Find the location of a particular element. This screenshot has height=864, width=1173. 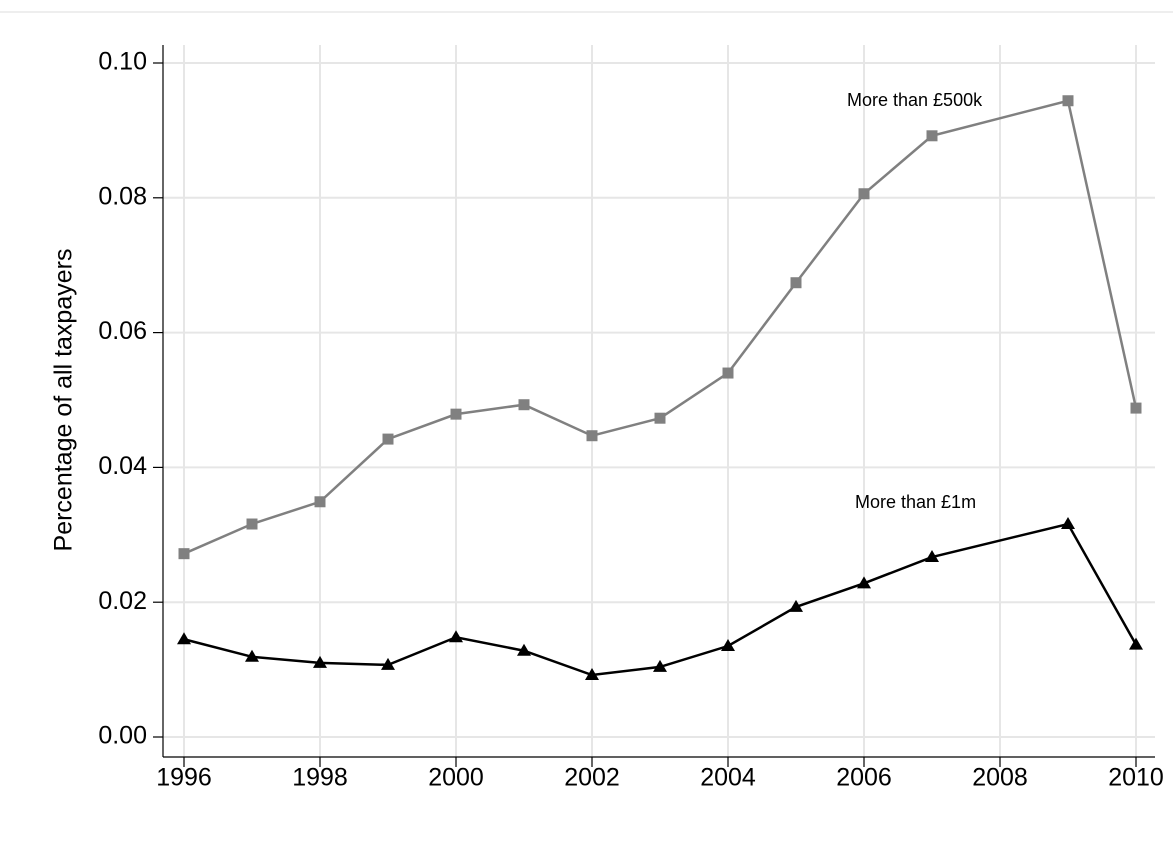

x-tick-label: 2000 is located at coordinates (456, 778).